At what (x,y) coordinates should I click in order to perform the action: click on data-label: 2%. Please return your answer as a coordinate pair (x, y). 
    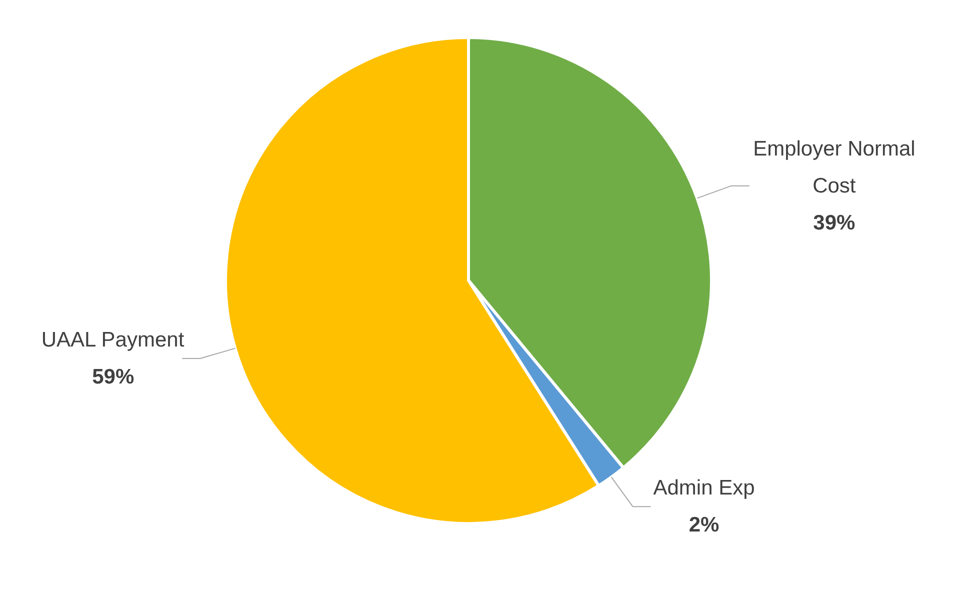
    Looking at the image, I should click on (704, 525).